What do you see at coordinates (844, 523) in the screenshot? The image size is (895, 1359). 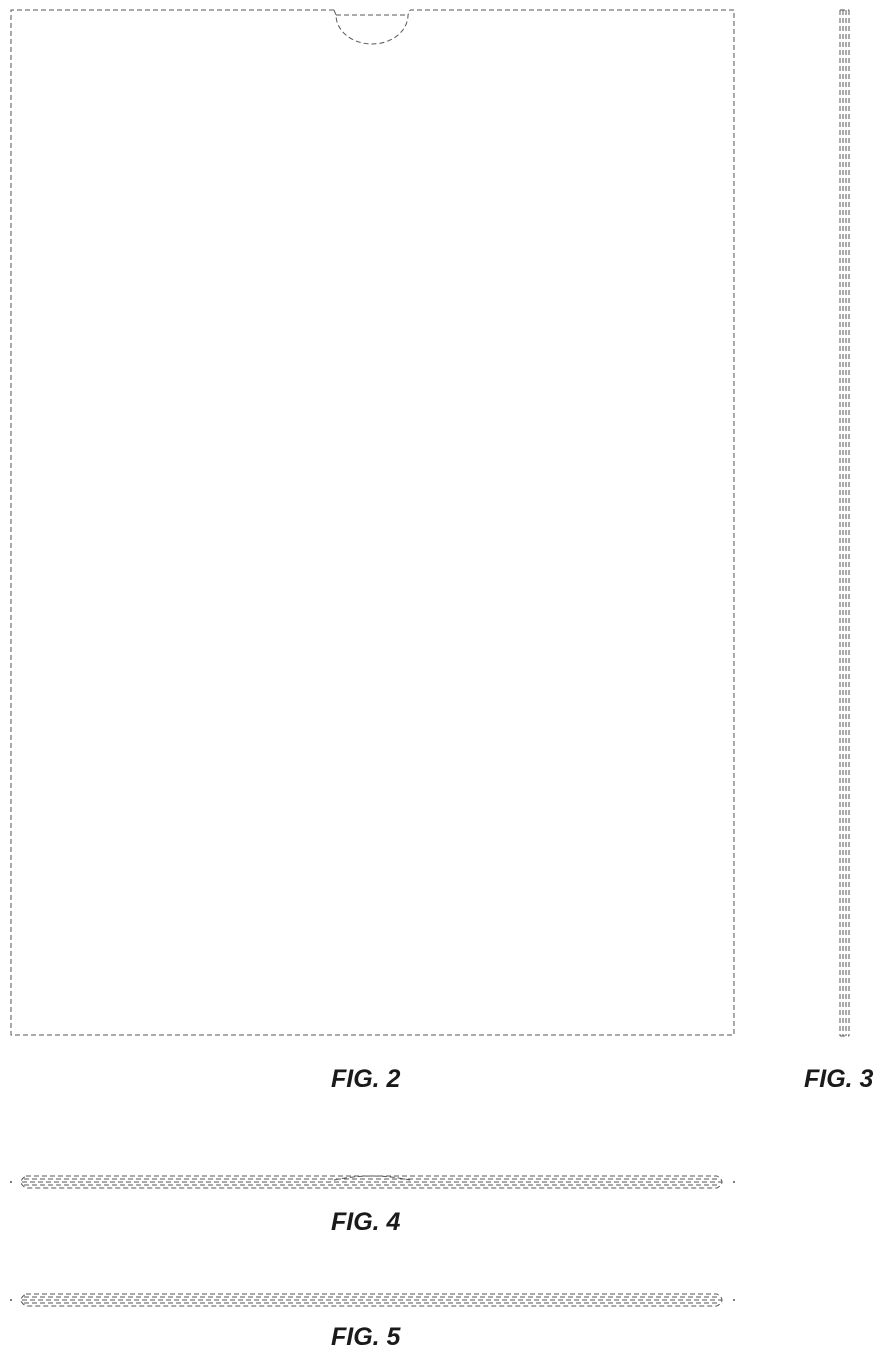 I see `fig3-side-view` at bounding box center [844, 523].